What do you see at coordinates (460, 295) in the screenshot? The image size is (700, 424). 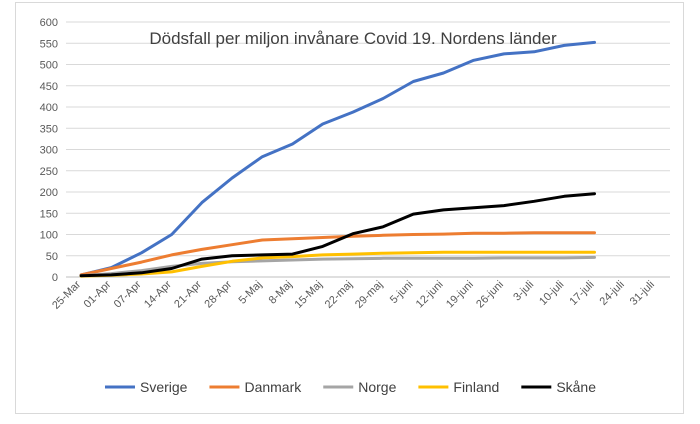 I see `x-tick-label: 19-juni` at bounding box center [460, 295].